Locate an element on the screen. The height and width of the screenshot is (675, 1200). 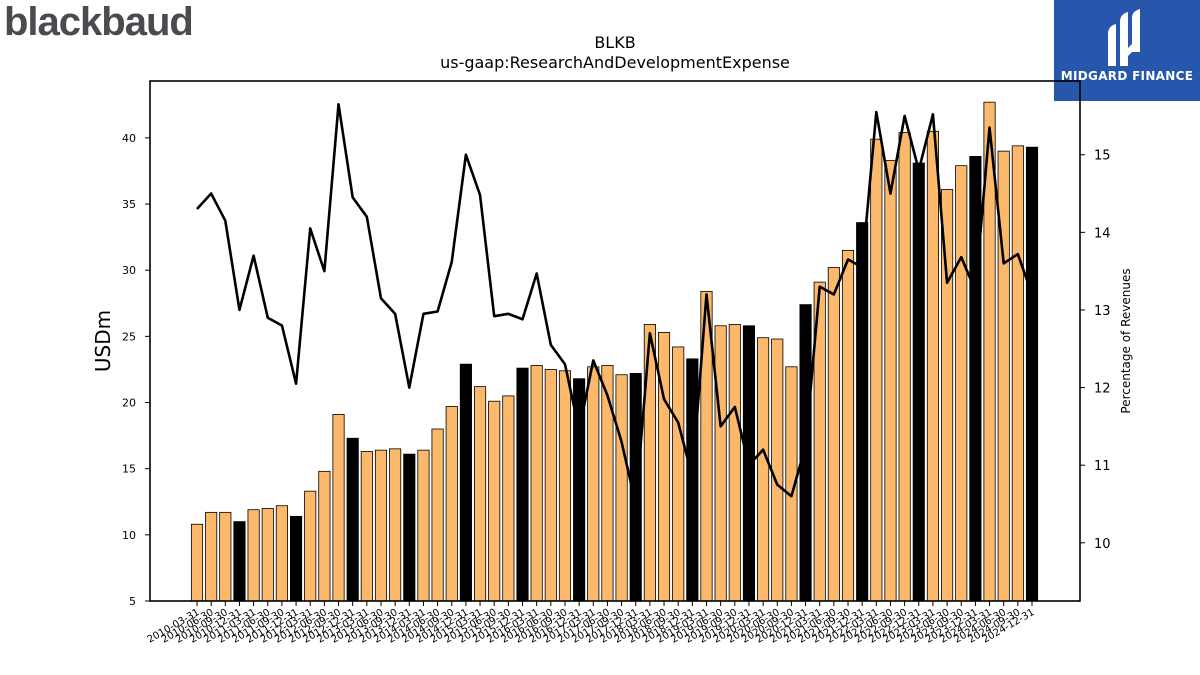
midgard-finance-badge: MIDGARD FINANCE is located at coordinates (1127, 50).